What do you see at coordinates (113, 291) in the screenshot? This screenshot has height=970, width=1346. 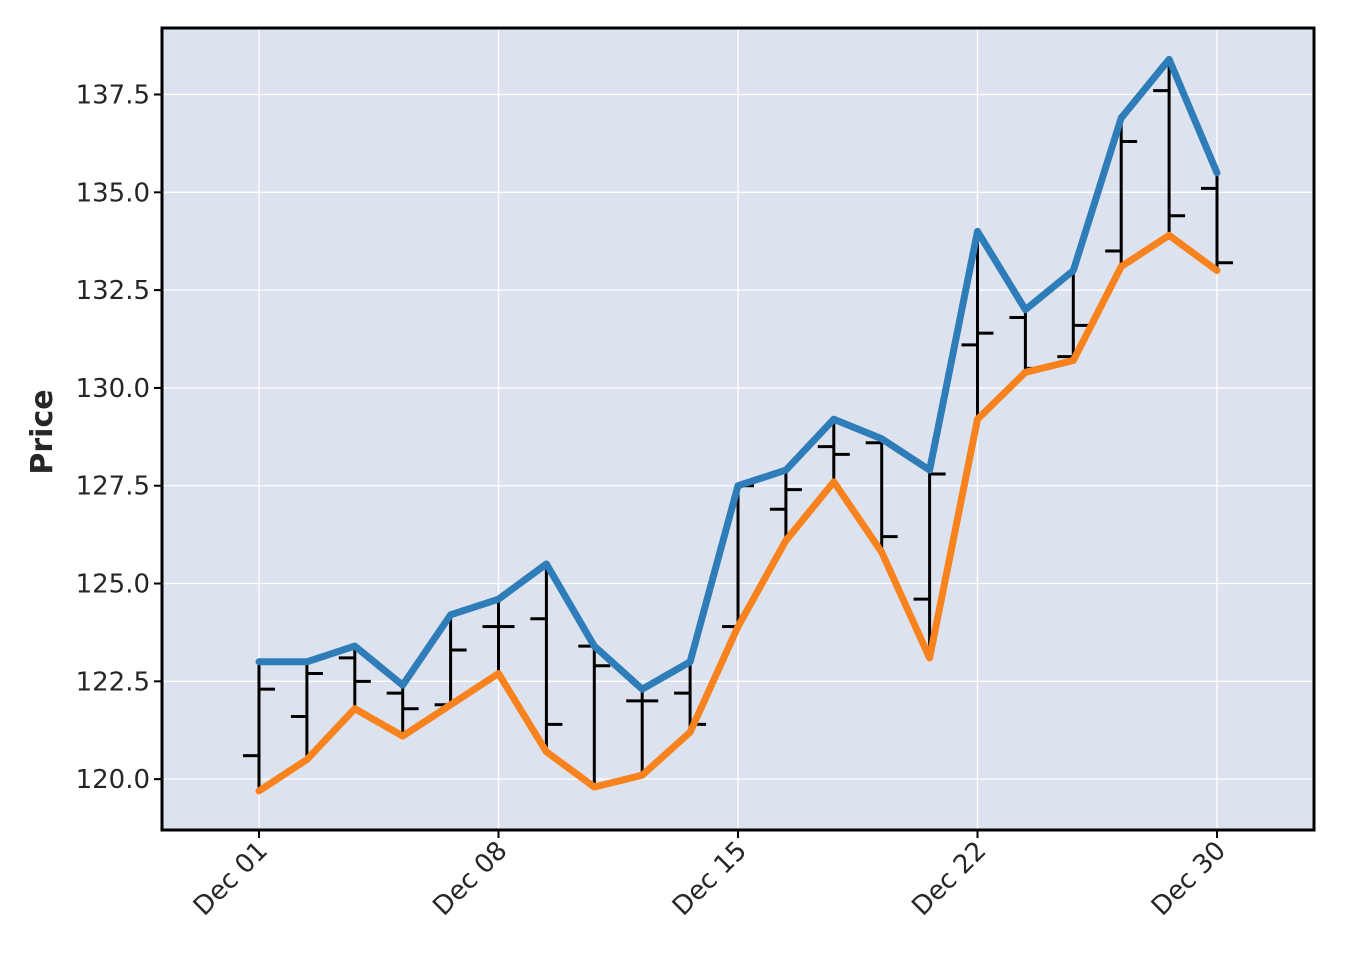 I see `y-tick-label: 132.5` at bounding box center [113, 291].